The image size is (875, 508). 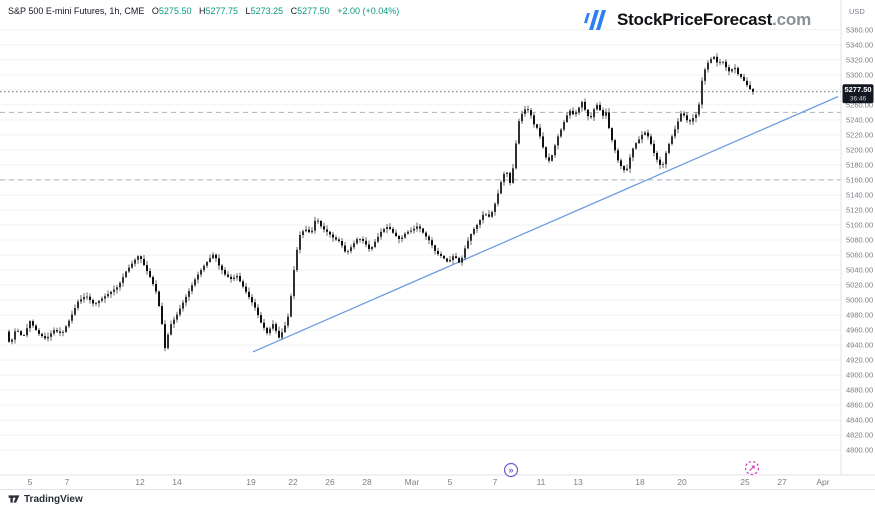 I want to click on price-axis-label: 5360.00, so click(x=859, y=29).